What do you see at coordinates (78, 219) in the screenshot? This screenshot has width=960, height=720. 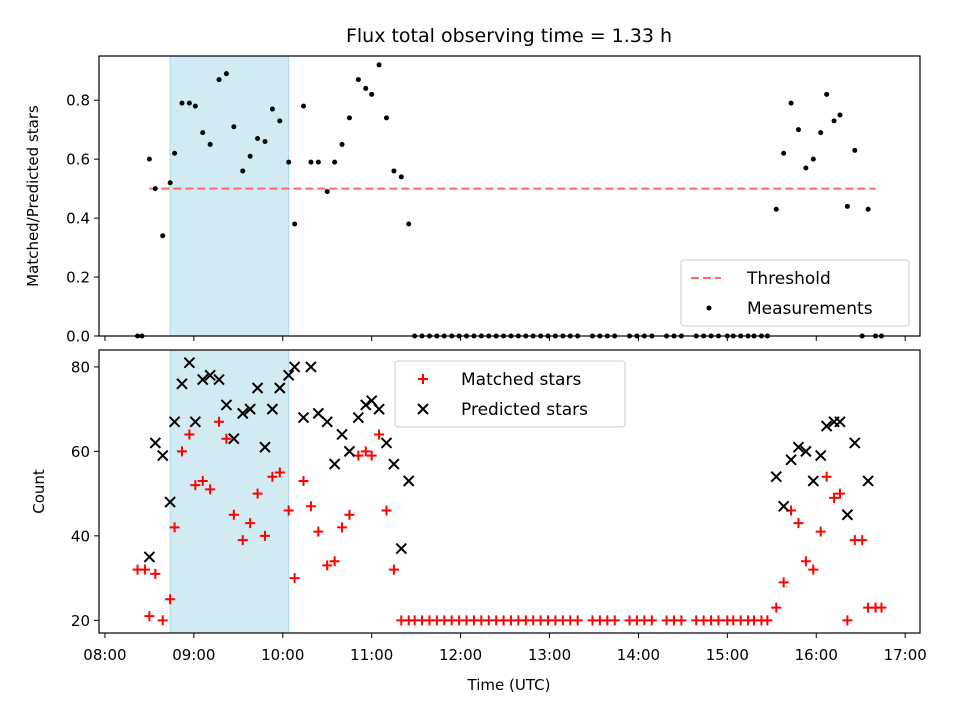 I see `y-tick-label: 0.4` at bounding box center [78, 219].